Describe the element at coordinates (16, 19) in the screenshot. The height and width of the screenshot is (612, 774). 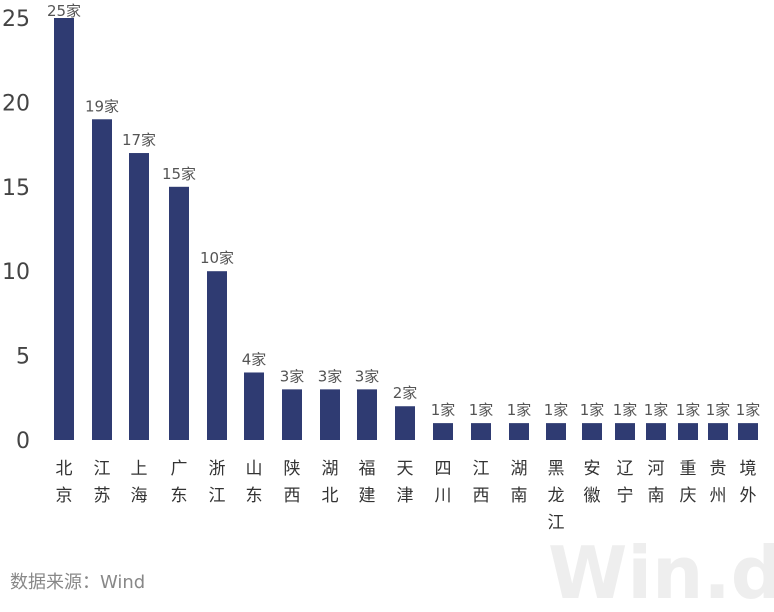
I see `y-tick-label: 25` at that location.